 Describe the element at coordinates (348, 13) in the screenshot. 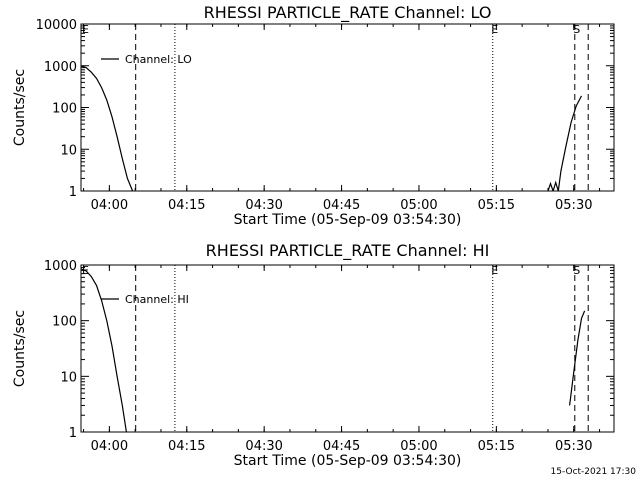

I see `chart-title: RHESSI PARTICLE_RATE Channel: LO` at that location.